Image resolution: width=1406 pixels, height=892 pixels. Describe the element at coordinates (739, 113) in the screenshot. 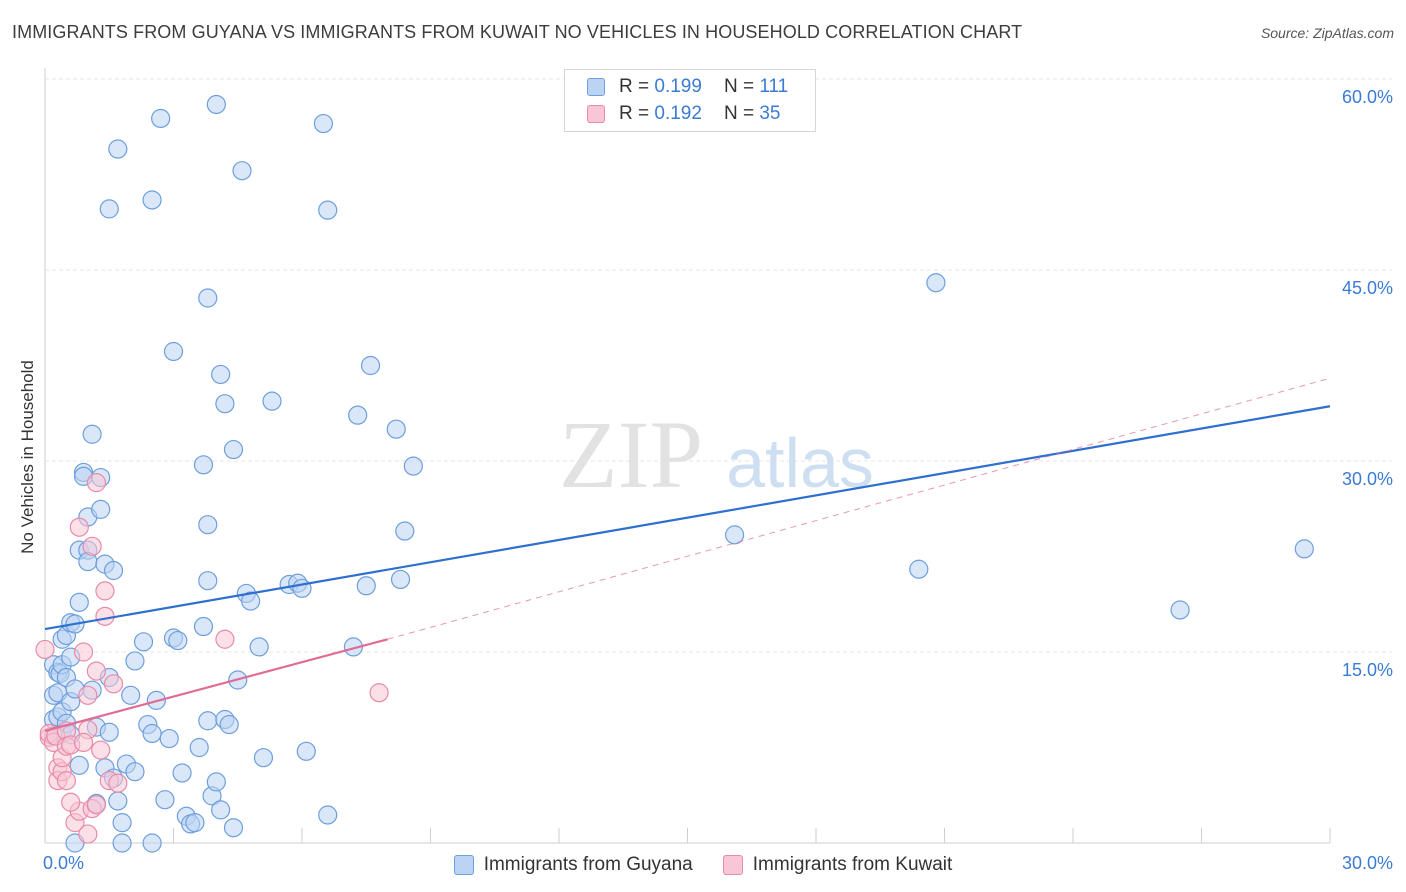

I see `legend-n-label: N =` at that location.